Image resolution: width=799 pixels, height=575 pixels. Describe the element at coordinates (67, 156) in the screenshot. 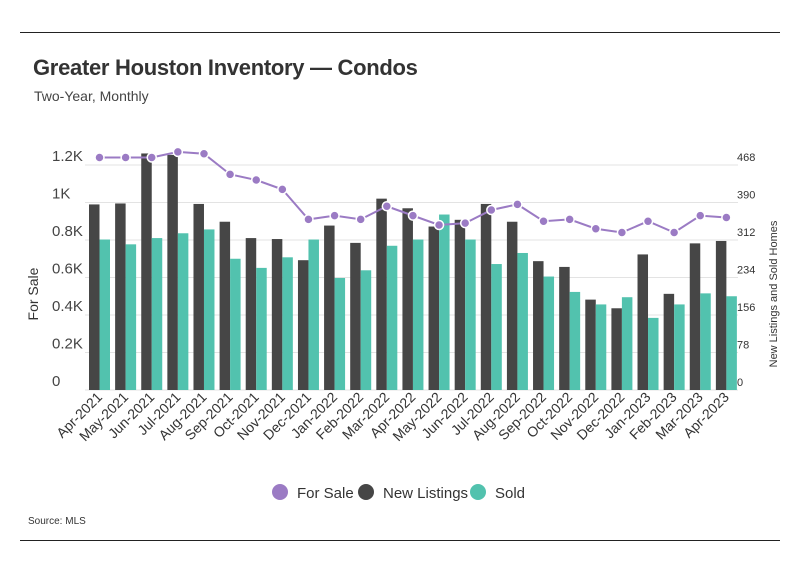

I see `left-tick-label: 1.2K` at that location.